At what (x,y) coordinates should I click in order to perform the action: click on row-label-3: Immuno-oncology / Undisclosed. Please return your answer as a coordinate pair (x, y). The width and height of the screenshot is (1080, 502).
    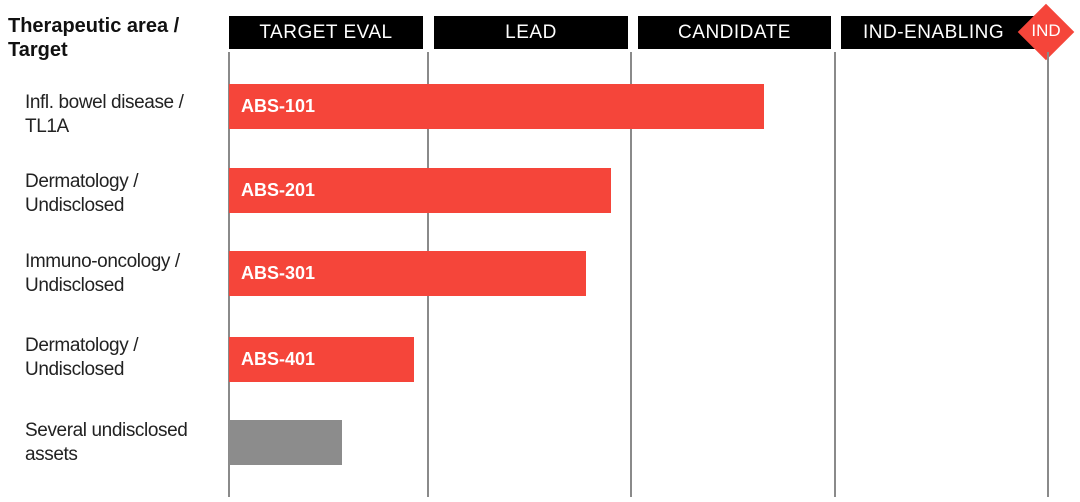
    Looking at the image, I should click on (125, 274).